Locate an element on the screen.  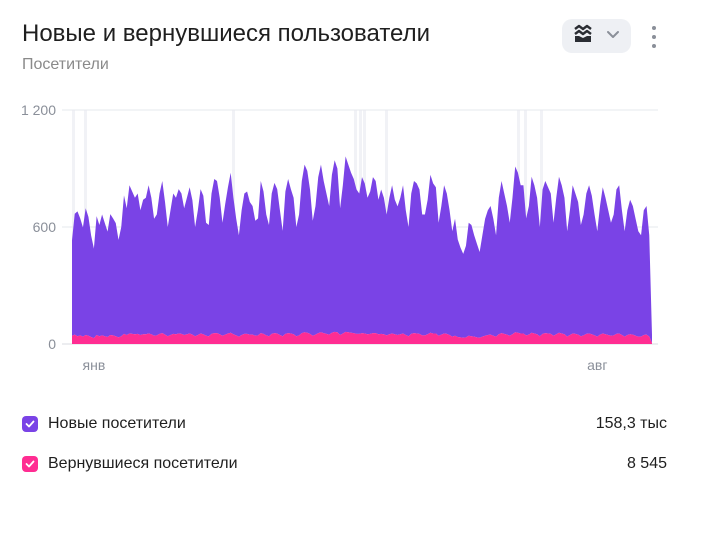
chart-type-selector is located at coordinates (596, 36).